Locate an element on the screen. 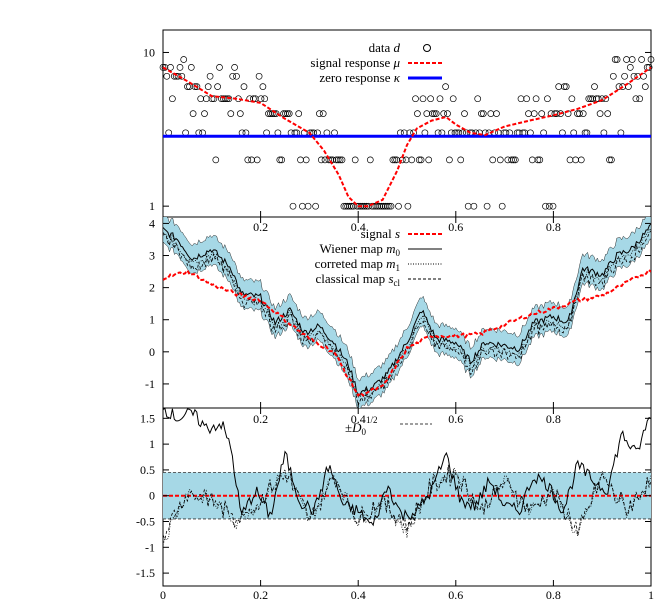 This screenshot has height=606, width=664. legend-data-symbol: d is located at coordinates (397, 47).